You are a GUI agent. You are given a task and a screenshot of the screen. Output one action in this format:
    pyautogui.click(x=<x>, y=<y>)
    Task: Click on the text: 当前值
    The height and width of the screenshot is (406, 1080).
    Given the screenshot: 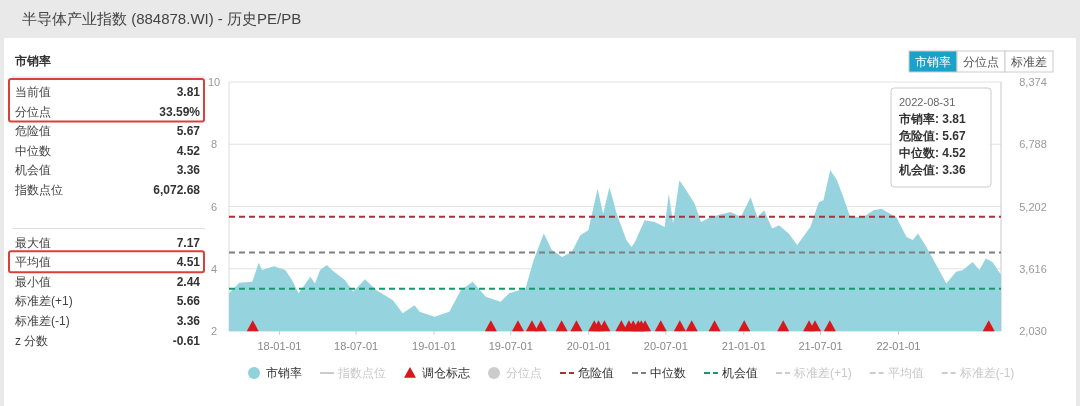 What is the action you would take?
    pyautogui.click(x=33, y=92)
    